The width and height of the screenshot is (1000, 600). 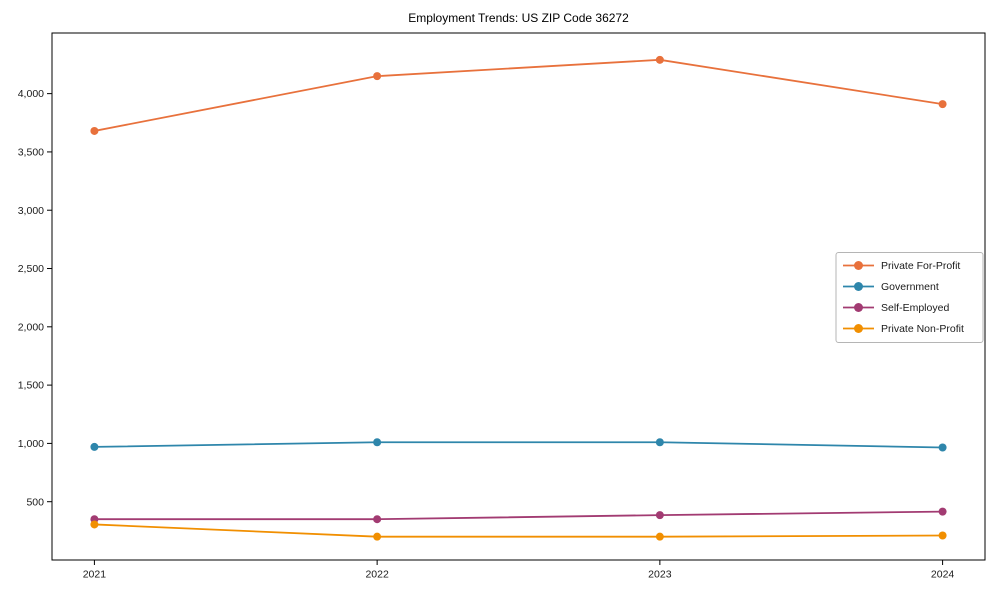 What do you see at coordinates (31, 327) in the screenshot?
I see `y-axis-tick-label: 2,000` at bounding box center [31, 327].